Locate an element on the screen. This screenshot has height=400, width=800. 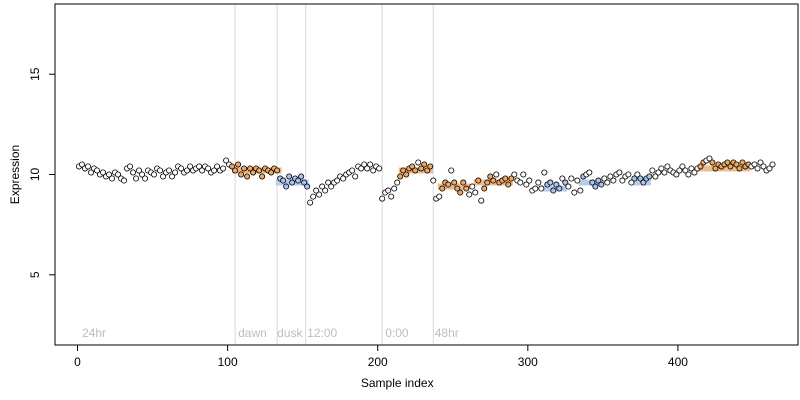
segment-annotation: 12:00 is located at coordinates (322, 333).